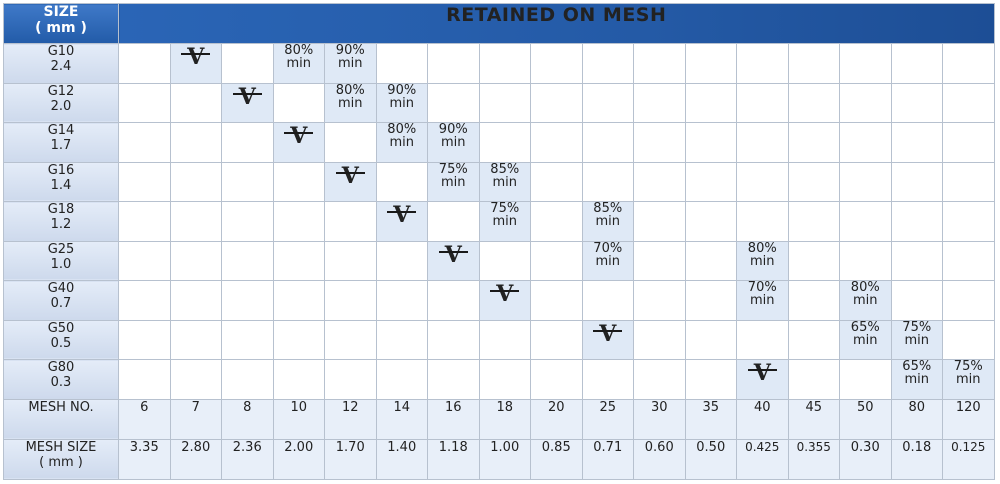  I want to click on mesh-number-row: MESH NO. 6 7 8 10 12 14 16 18 20 25 30 35 40 45 50 80 120, so click(499, 419).